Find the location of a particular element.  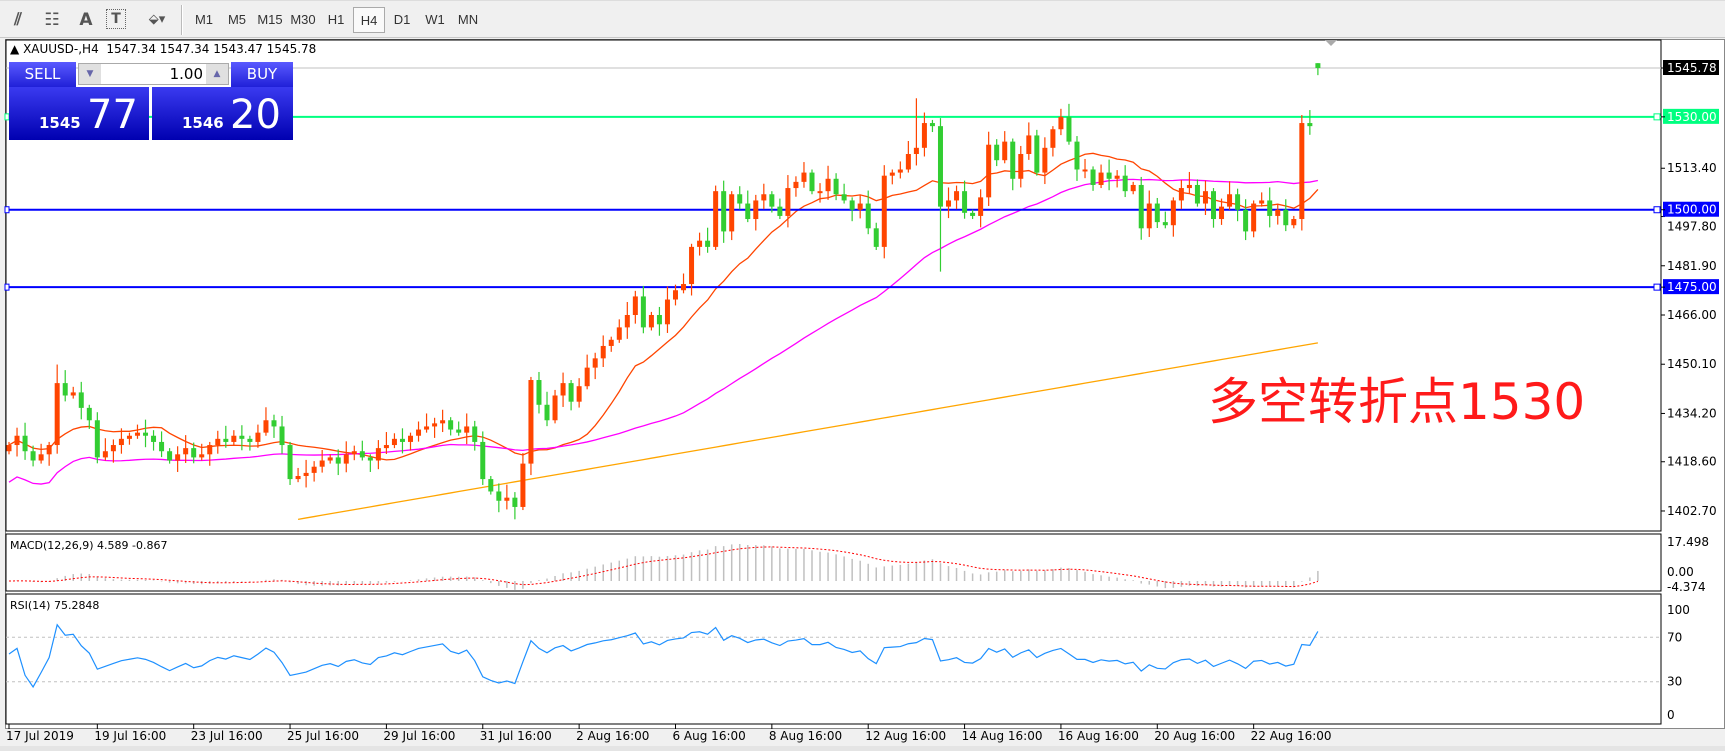

lot-size-input: 1.00 is located at coordinates (186, 74).